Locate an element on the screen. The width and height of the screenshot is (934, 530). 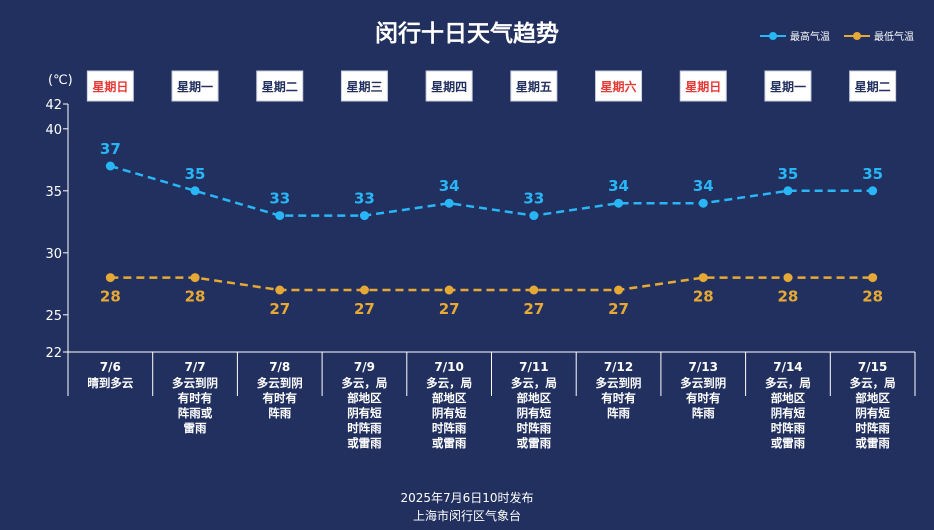
x-tick-label-date: 7/15 is located at coordinates (872, 367).